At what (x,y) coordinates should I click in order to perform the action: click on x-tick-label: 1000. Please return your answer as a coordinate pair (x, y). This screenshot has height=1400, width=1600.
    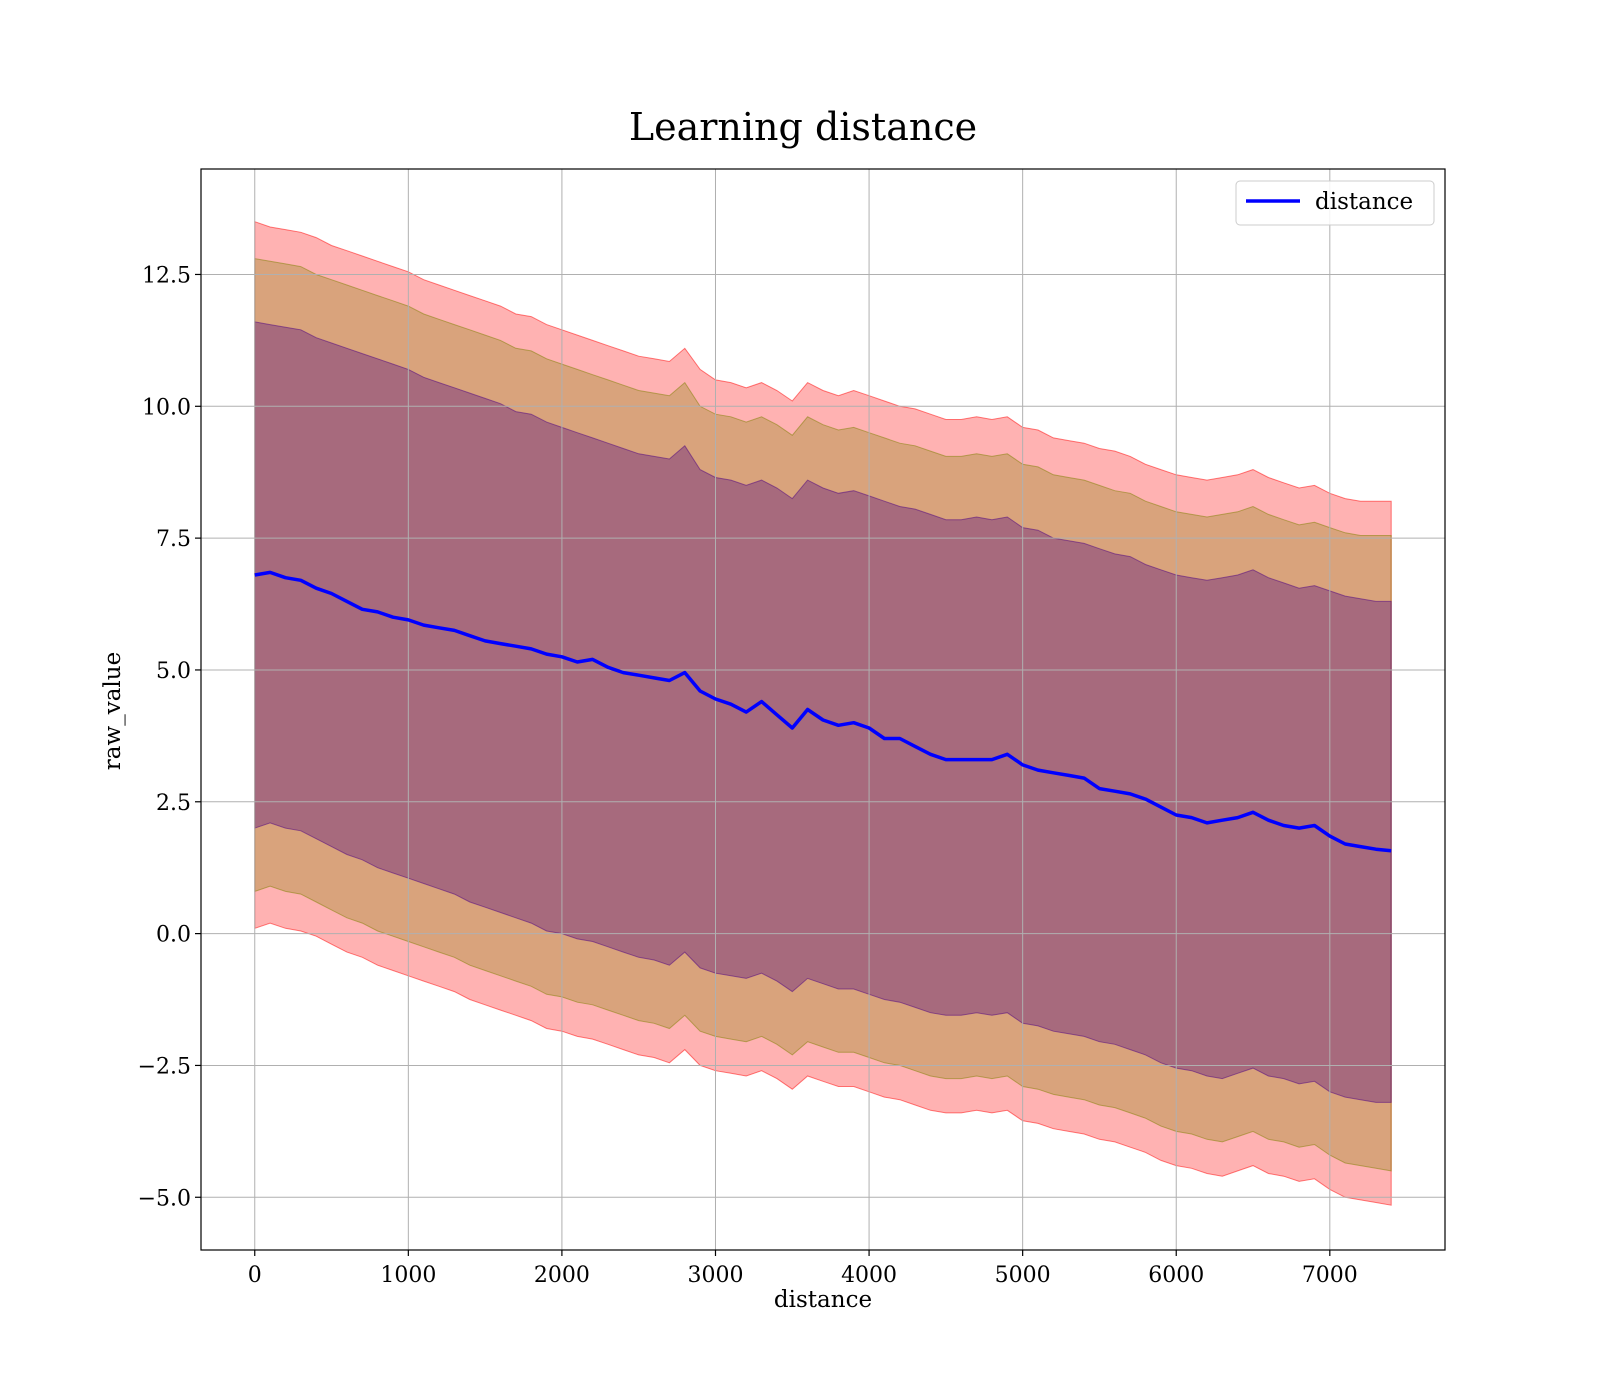
    Looking at the image, I should click on (408, 1275).